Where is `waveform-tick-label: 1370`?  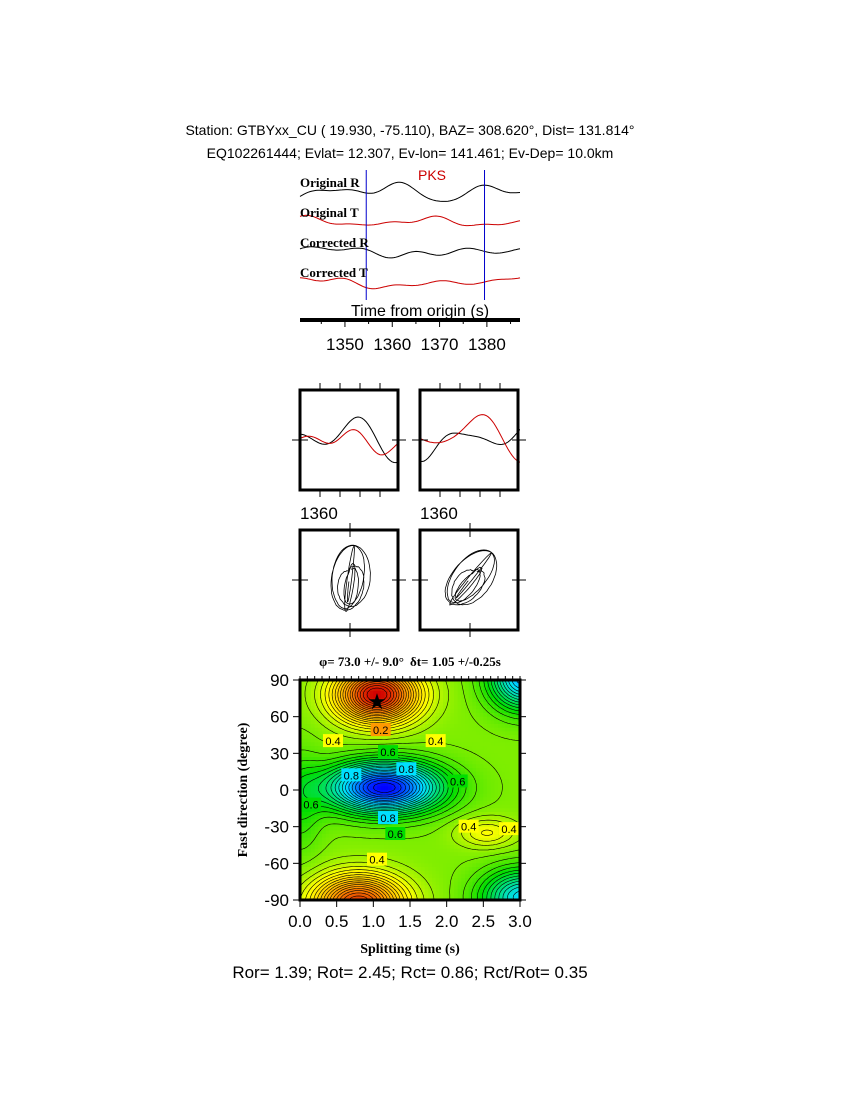
waveform-tick-label: 1370 is located at coordinates (440, 344).